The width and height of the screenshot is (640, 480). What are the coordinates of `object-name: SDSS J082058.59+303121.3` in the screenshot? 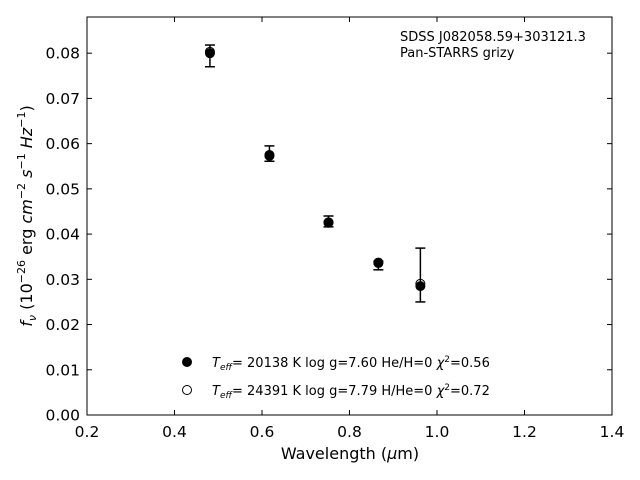 It's located at (493, 37).